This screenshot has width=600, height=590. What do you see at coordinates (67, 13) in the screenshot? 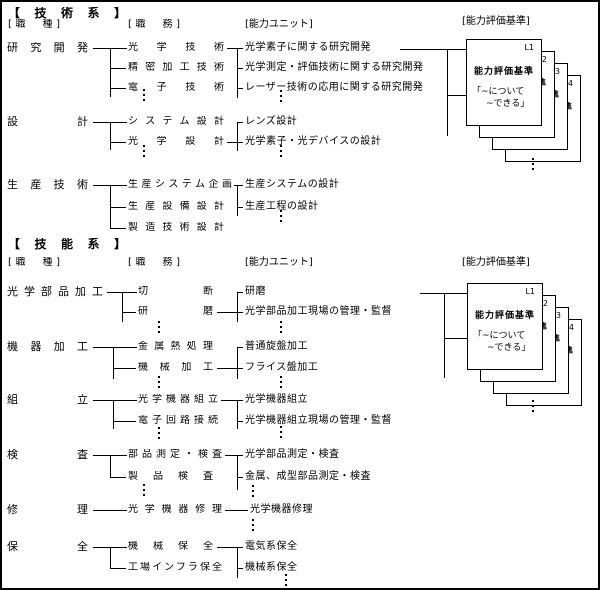
I see `section-title: 【技術系】` at bounding box center [67, 13].